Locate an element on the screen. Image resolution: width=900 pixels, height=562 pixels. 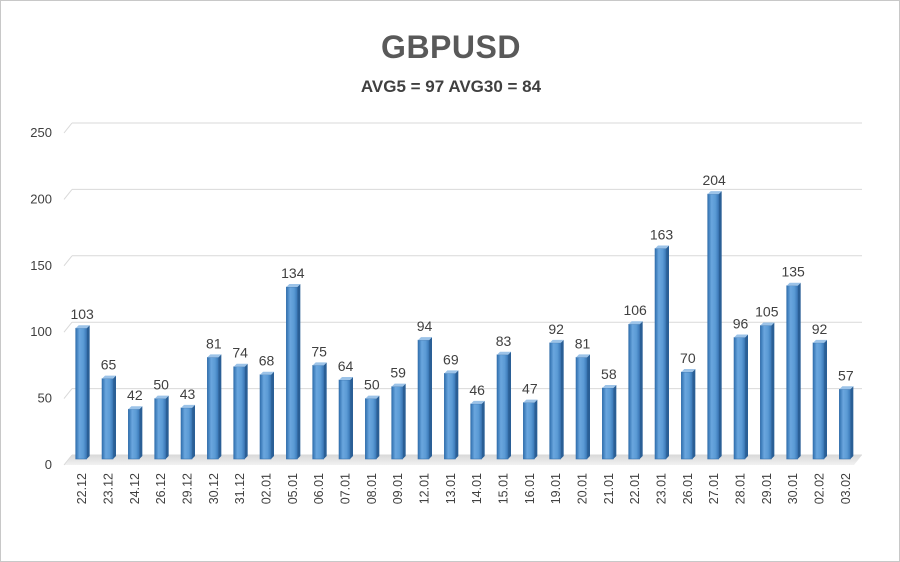
x-tick-label: 06.01 is located at coordinates (319, 488).